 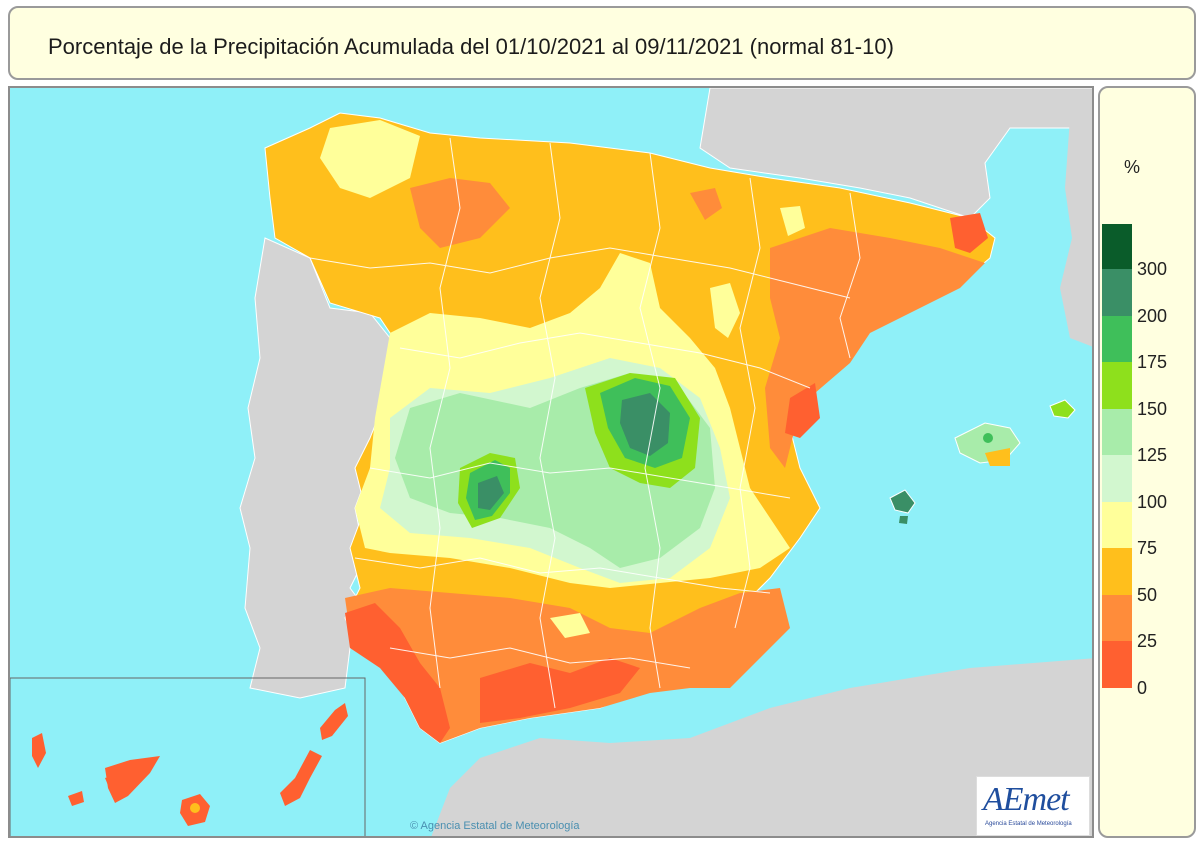 What do you see at coordinates (1152, 501) in the screenshot?
I see `legend-label: 100` at bounding box center [1152, 501].